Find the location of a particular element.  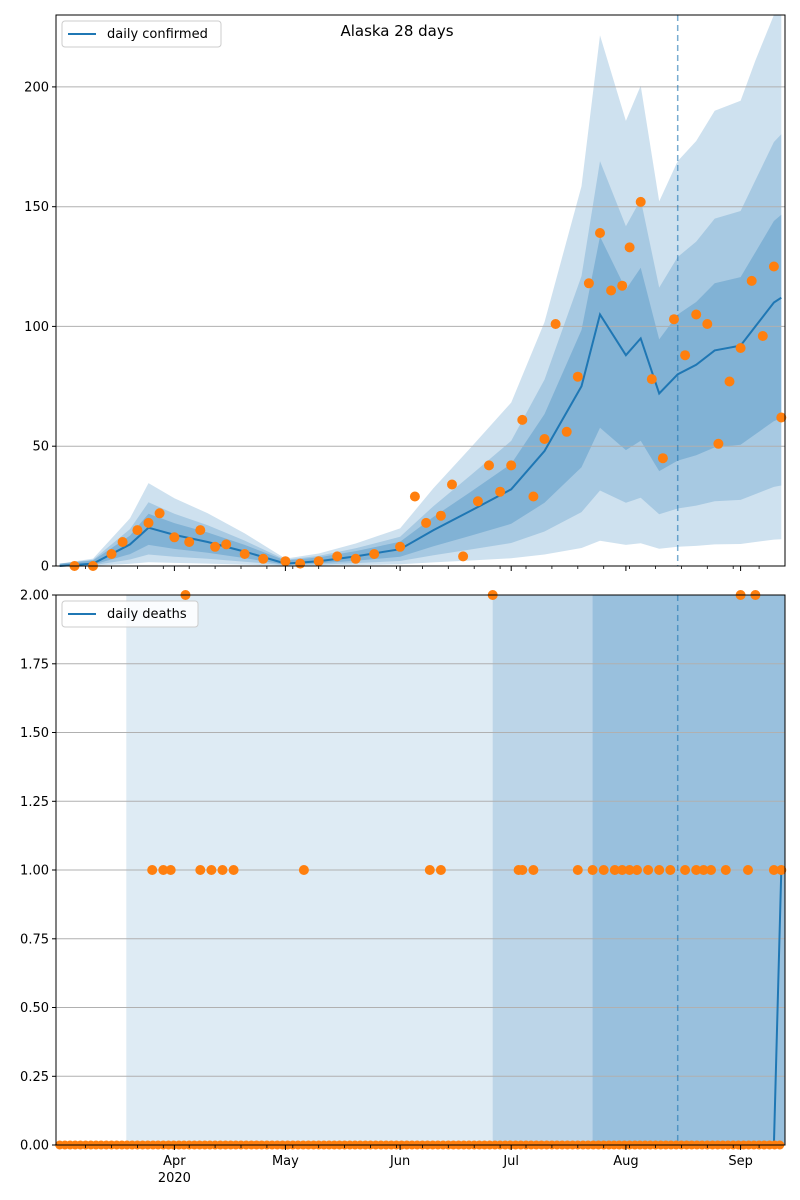

legend-label-confirmed: daily confirmed is located at coordinates (157, 34).